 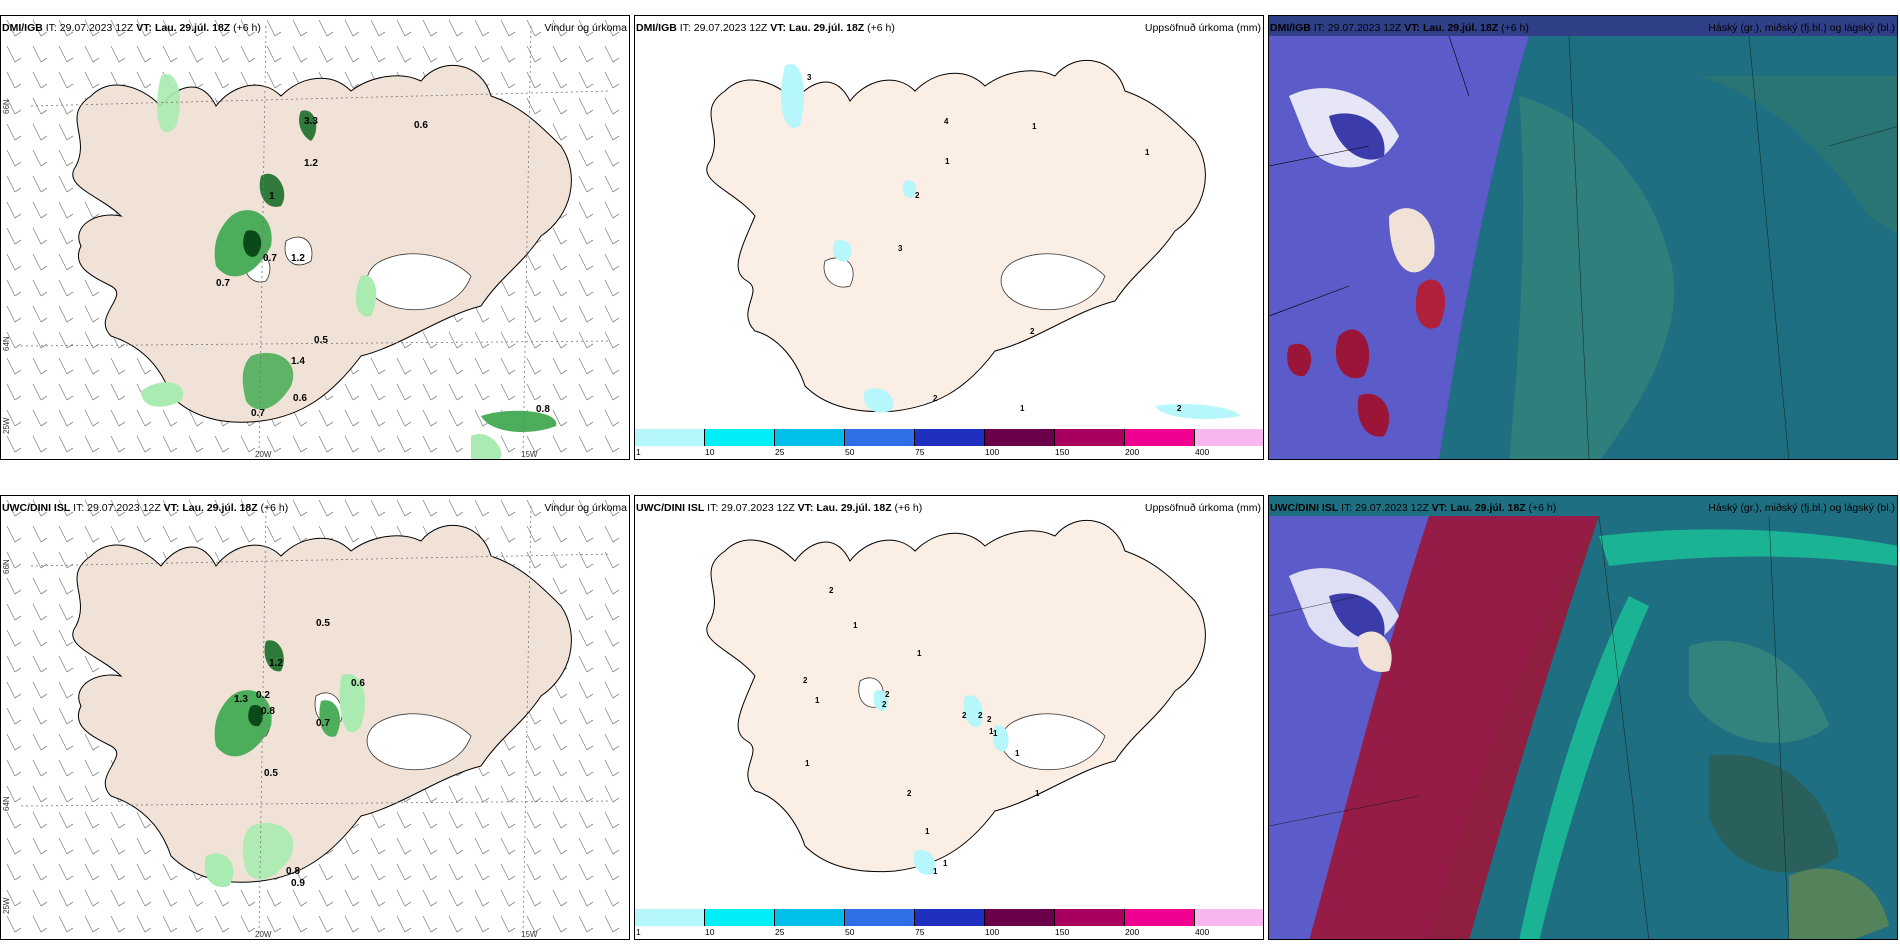 What do you see at coordinates (298, 361) in the screenshot?
I see `precip-value: 1.4` at bounding box center [298, 361].